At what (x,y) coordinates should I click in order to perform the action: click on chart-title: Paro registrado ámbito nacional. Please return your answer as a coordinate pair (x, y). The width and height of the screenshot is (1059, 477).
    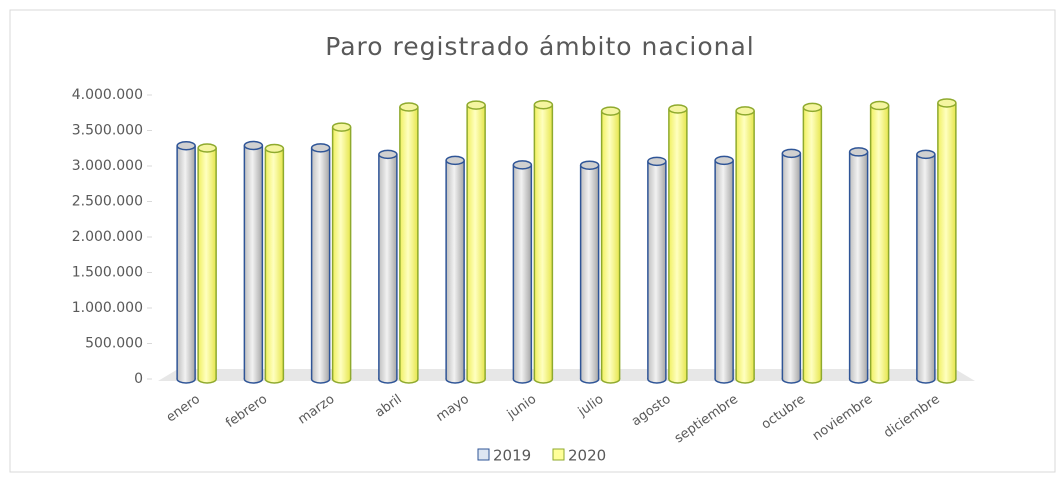
    Looking at the image, I should click on (540, 46).